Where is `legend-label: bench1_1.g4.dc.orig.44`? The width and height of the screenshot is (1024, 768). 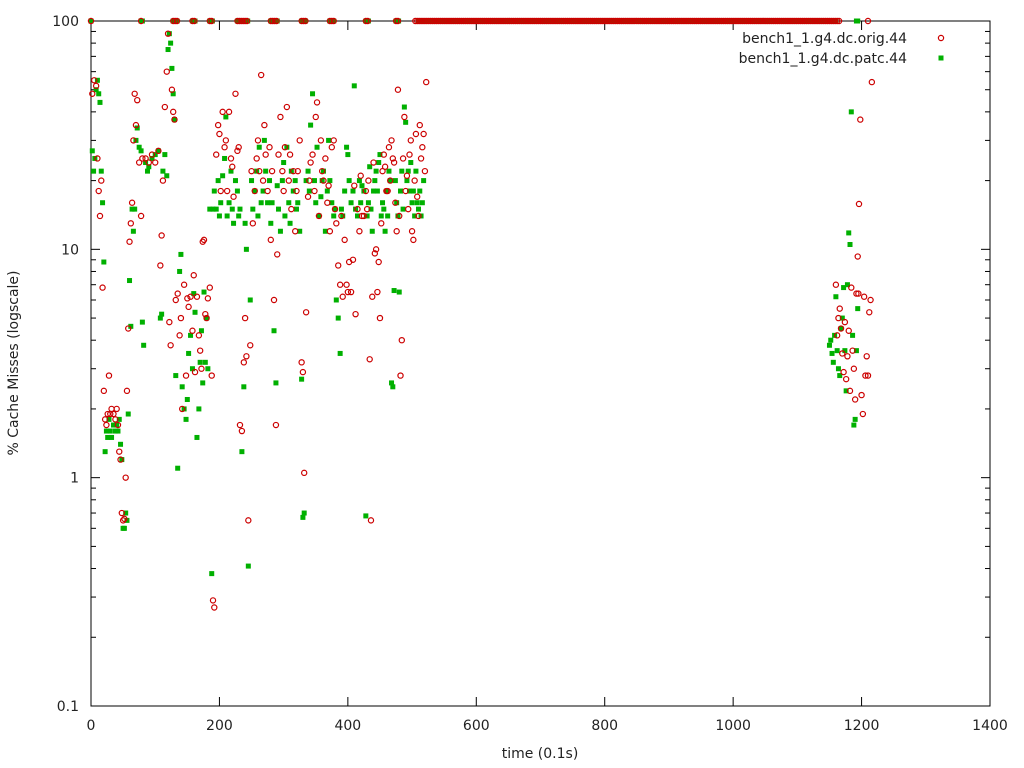
legend-label: bench1_1.g4.dc.orig.44 is located at coordinates (824, 39).